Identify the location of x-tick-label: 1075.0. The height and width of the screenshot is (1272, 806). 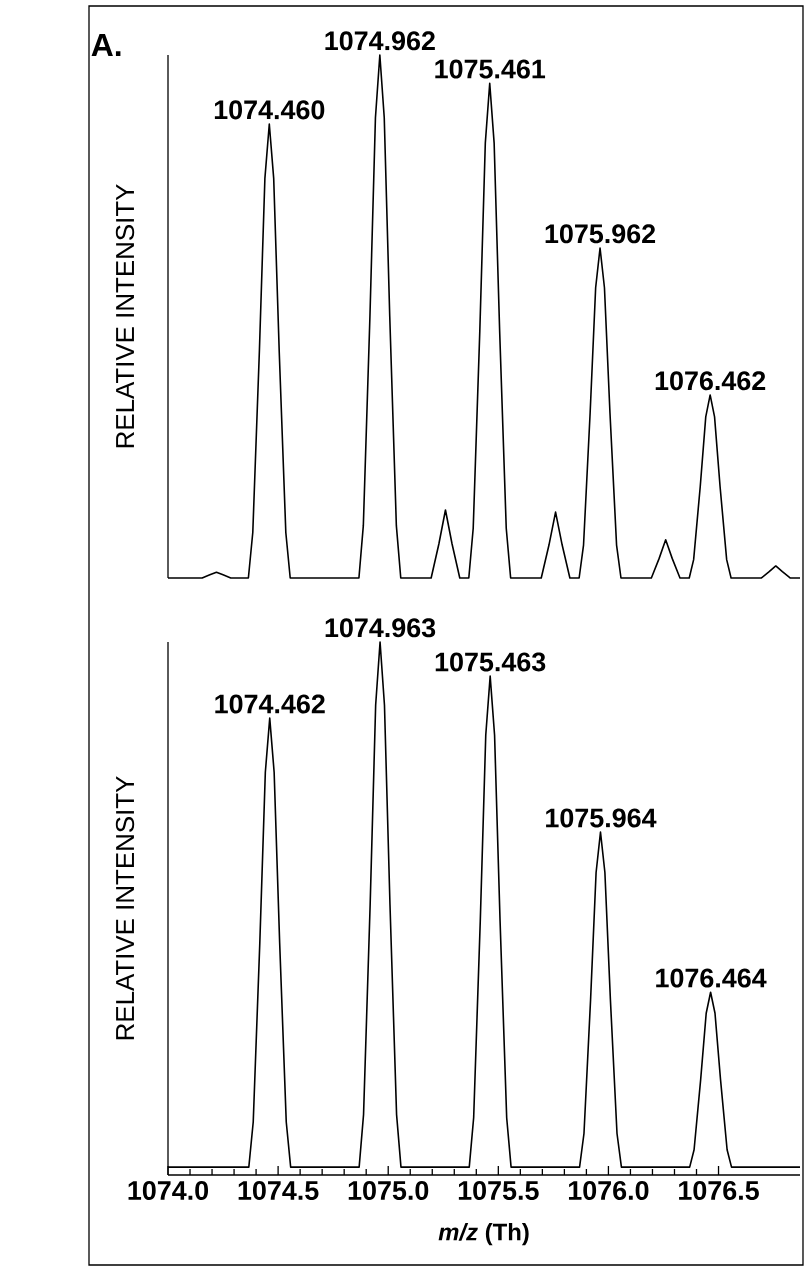
(388, 1190).